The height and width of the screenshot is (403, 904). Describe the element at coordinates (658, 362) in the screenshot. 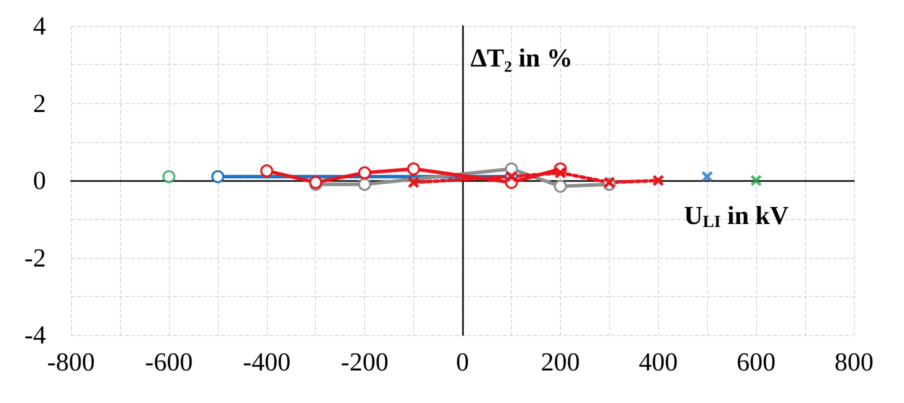

I see `x-tick-label: 400` at that location.